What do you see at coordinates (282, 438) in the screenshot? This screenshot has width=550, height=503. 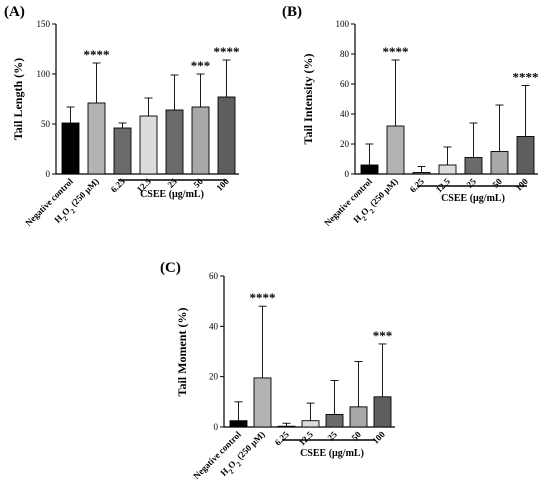 I see `category-label-c: 6.25` at bounding box center [282, 438].